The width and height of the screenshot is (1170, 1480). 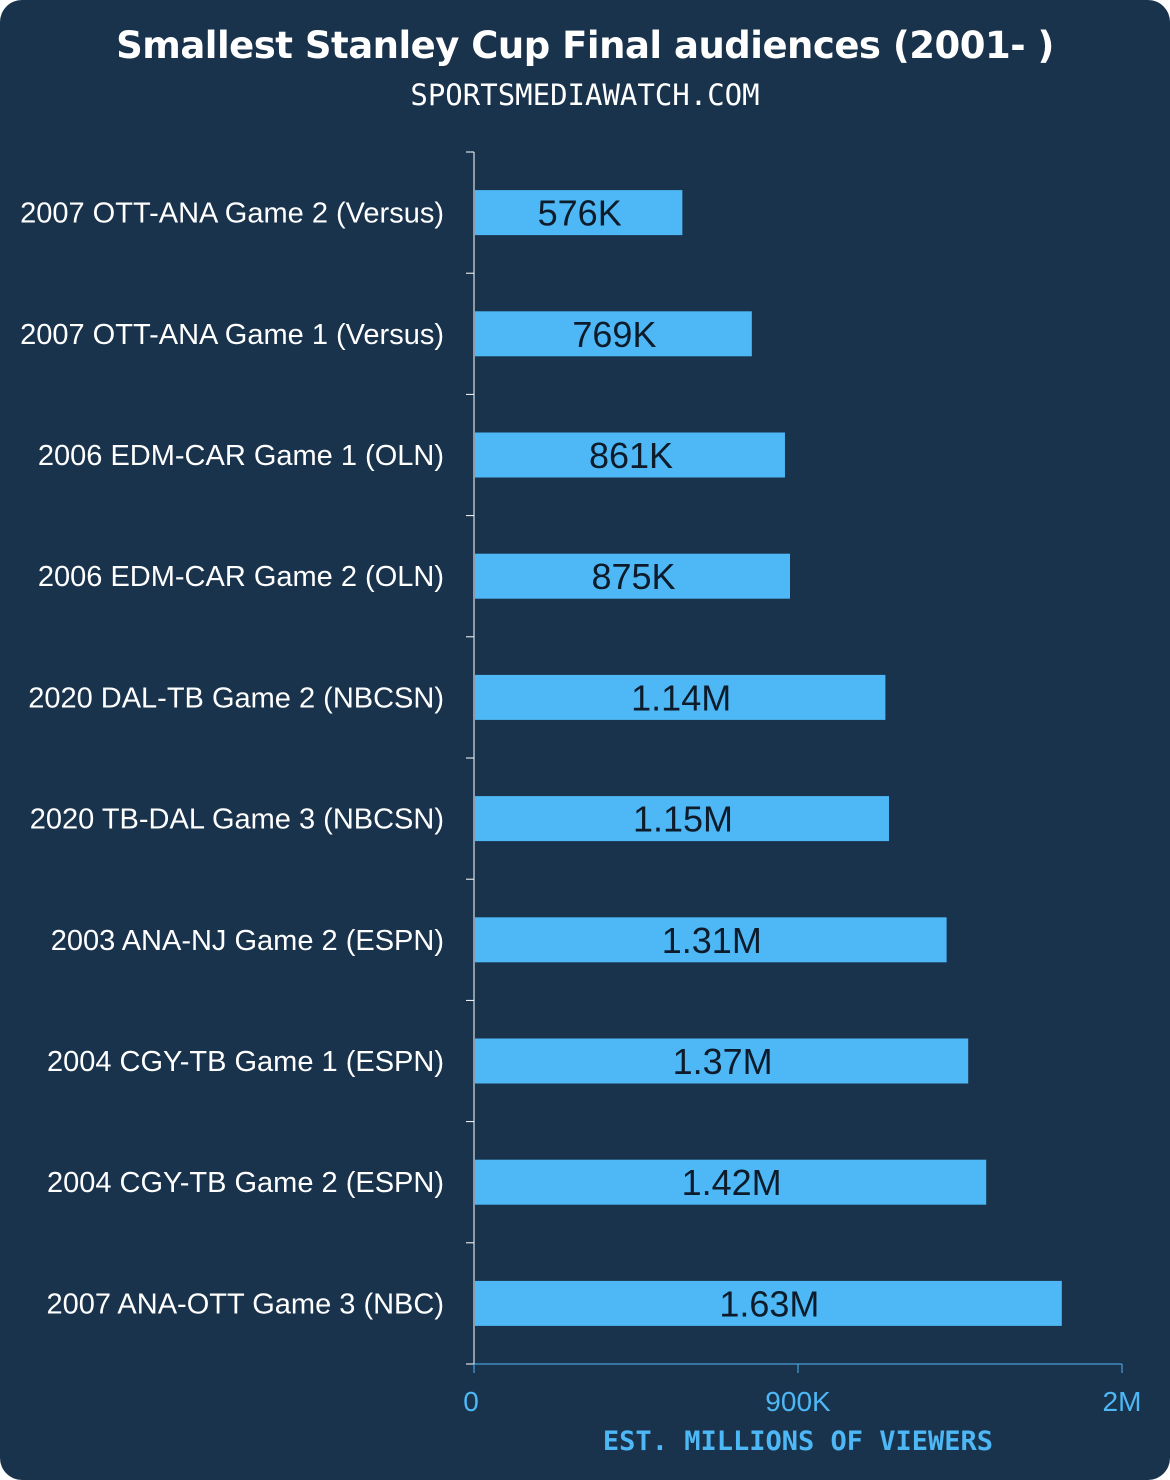 I want to click on bar-value-label: 1.31M, so click(x=712, y=940).